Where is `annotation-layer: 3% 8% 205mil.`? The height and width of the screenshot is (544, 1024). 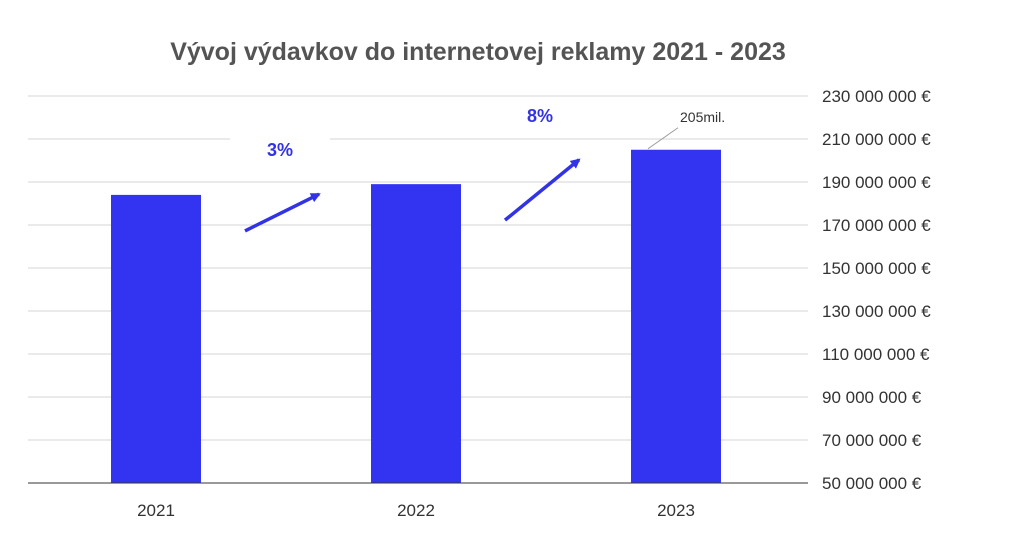 annotation-layer: 3% 8% 205mil. is located at coordinates (477, 166).